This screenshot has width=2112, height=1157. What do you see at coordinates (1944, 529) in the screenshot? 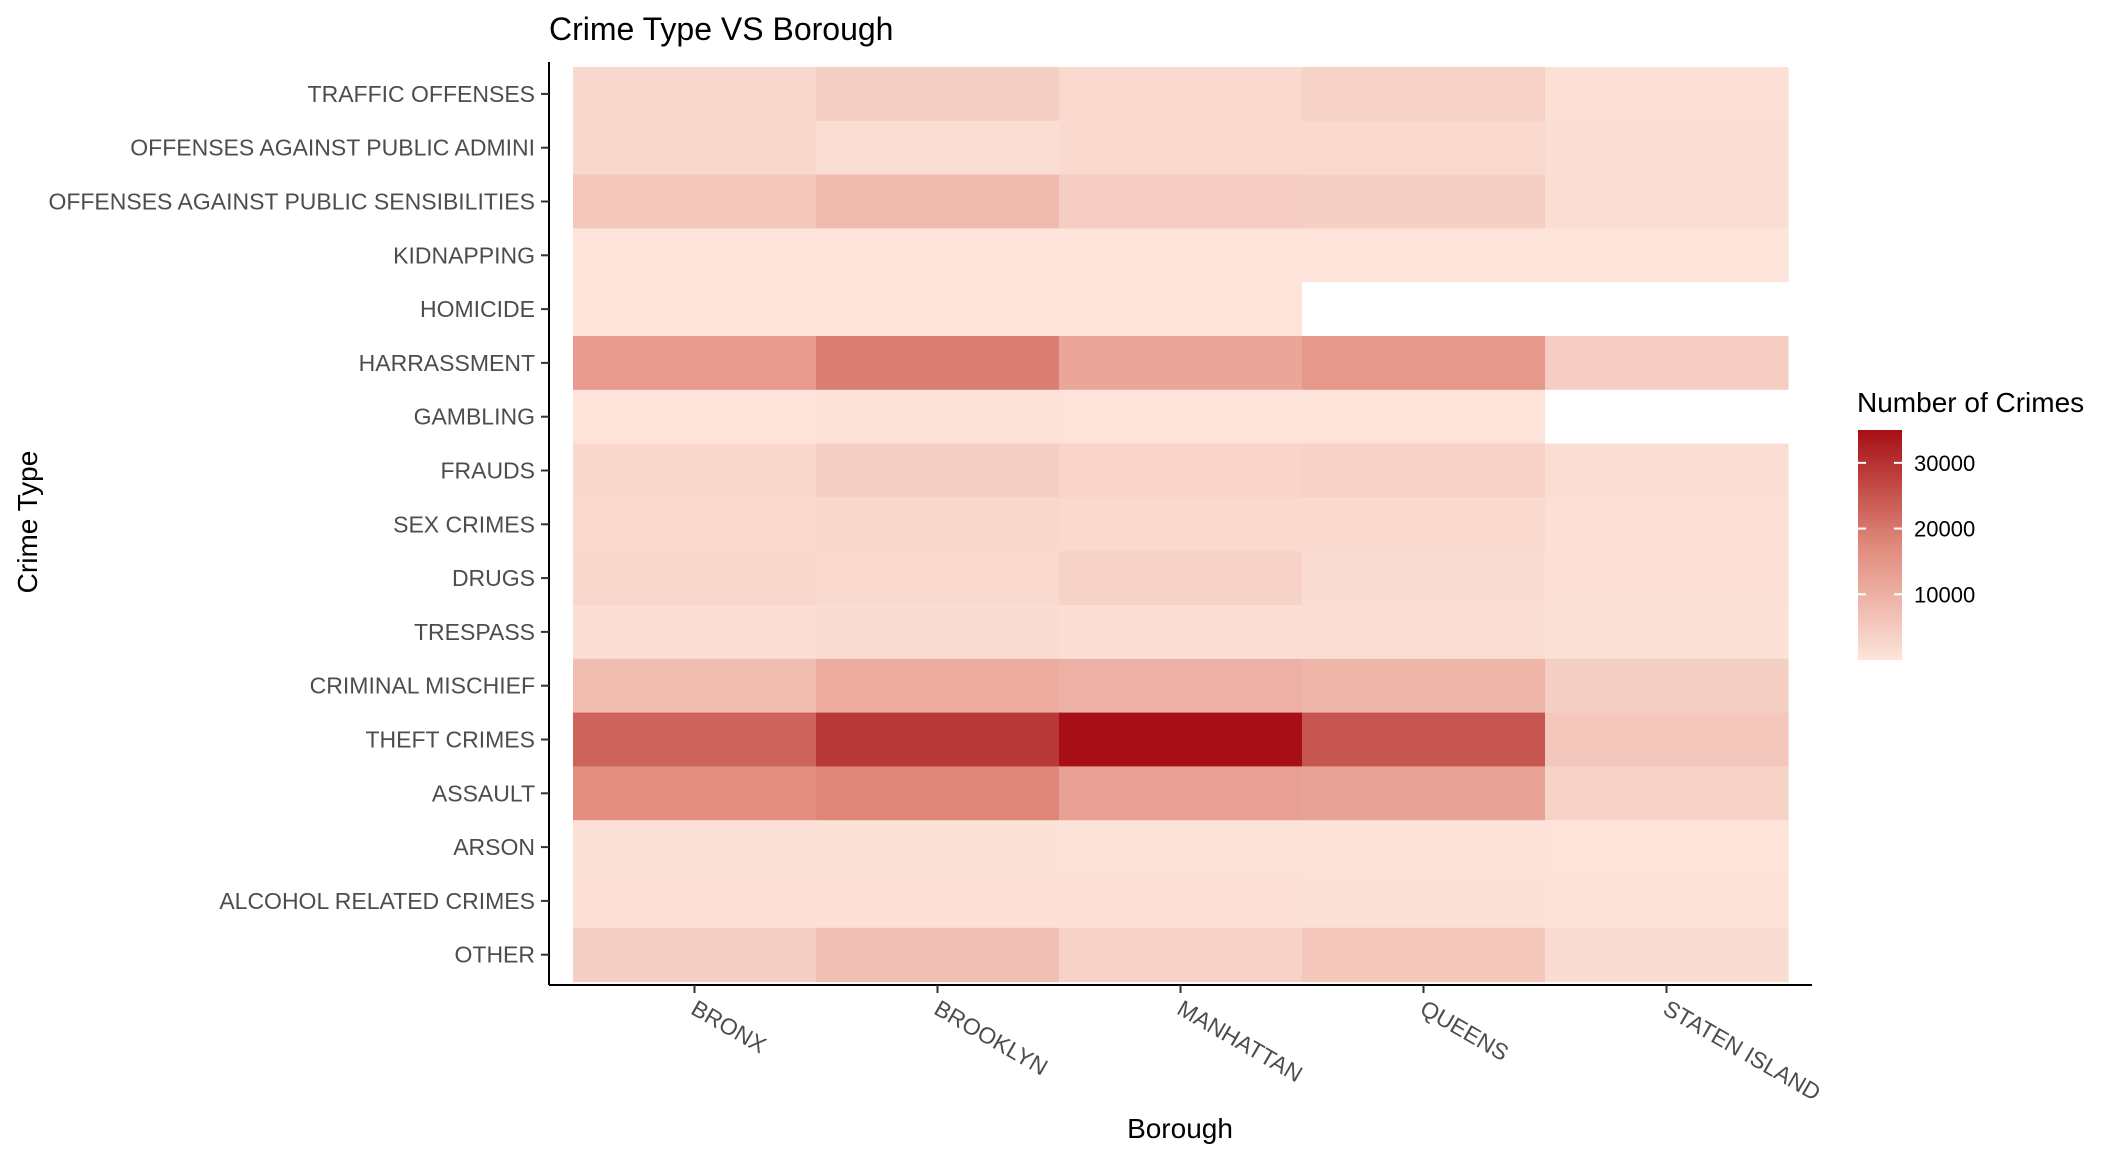
I see `legend-tick-label: 20000` at bounding box center [1944, 529].